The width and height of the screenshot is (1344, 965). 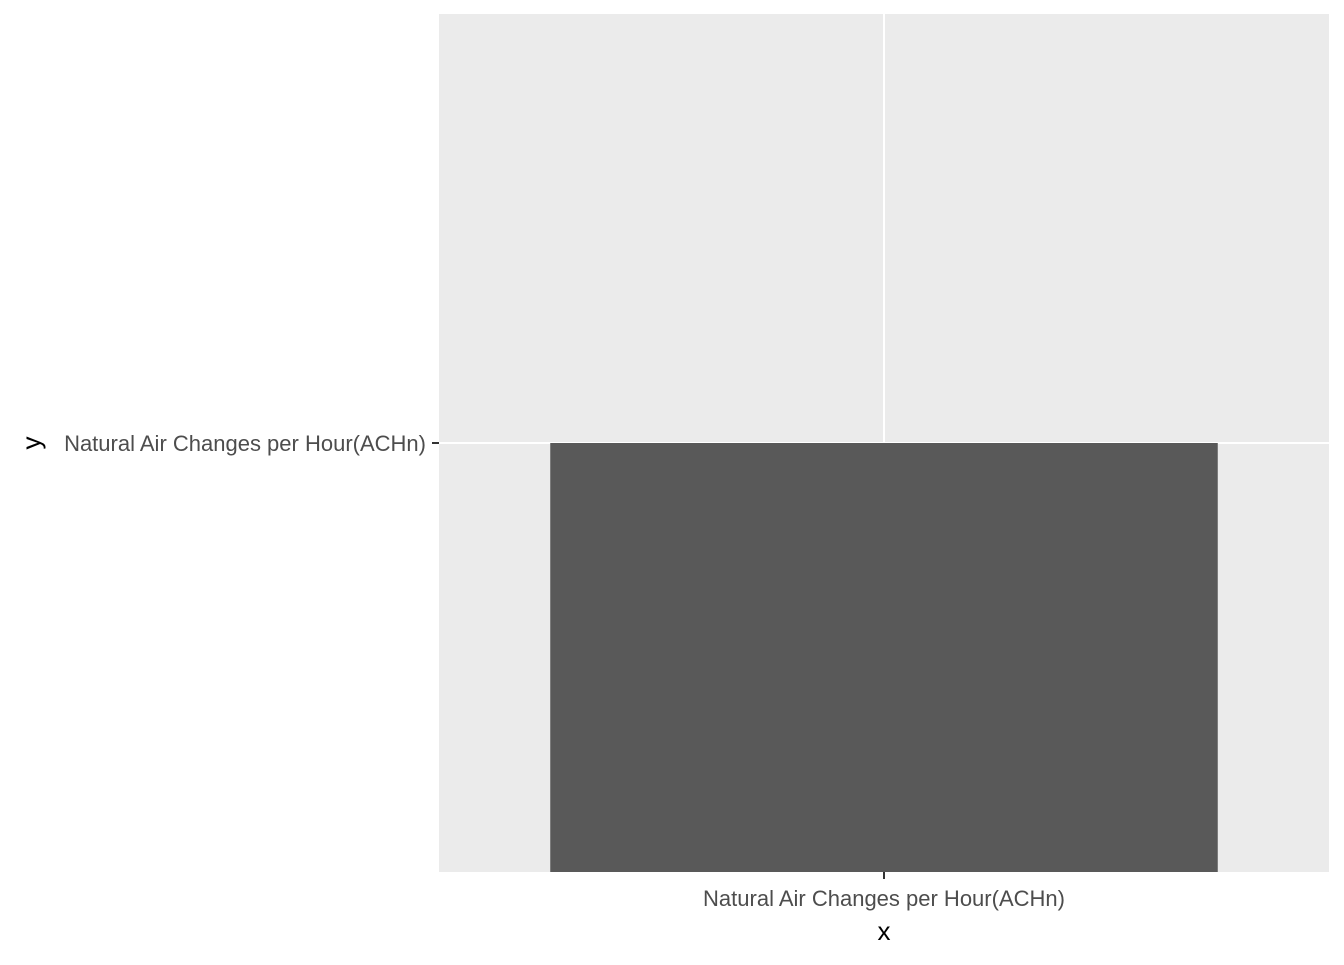 I want to click on x-axis-title: x, so click(x=884, y=931).